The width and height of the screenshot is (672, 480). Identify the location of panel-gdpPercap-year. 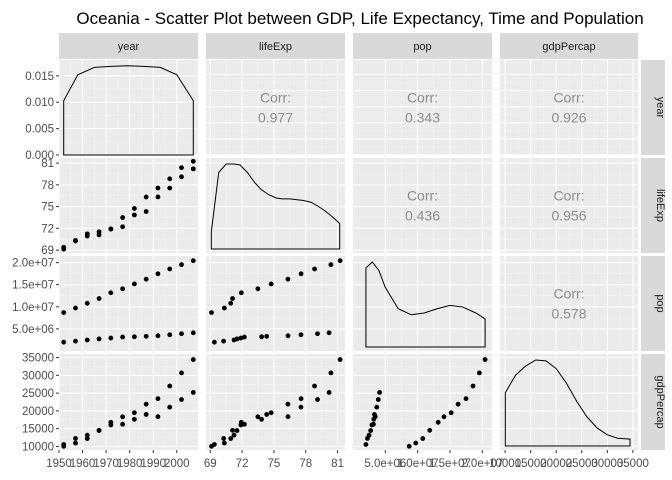
(128, 402).